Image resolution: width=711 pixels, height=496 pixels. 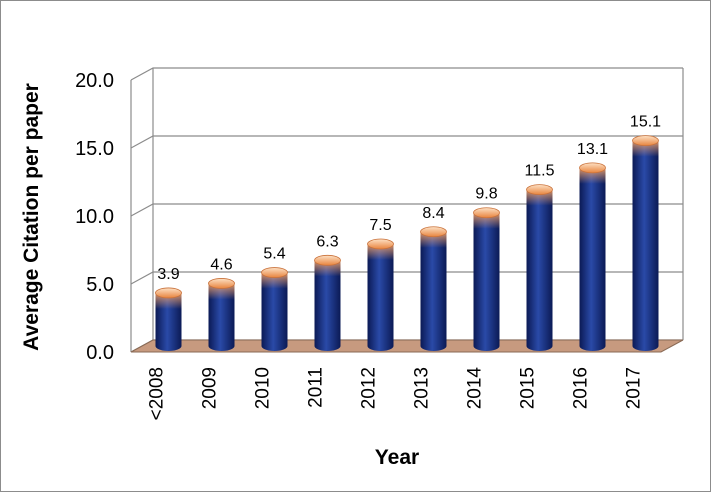 I want to click on x-tick-label: <2008, so click(x=157, y=393).